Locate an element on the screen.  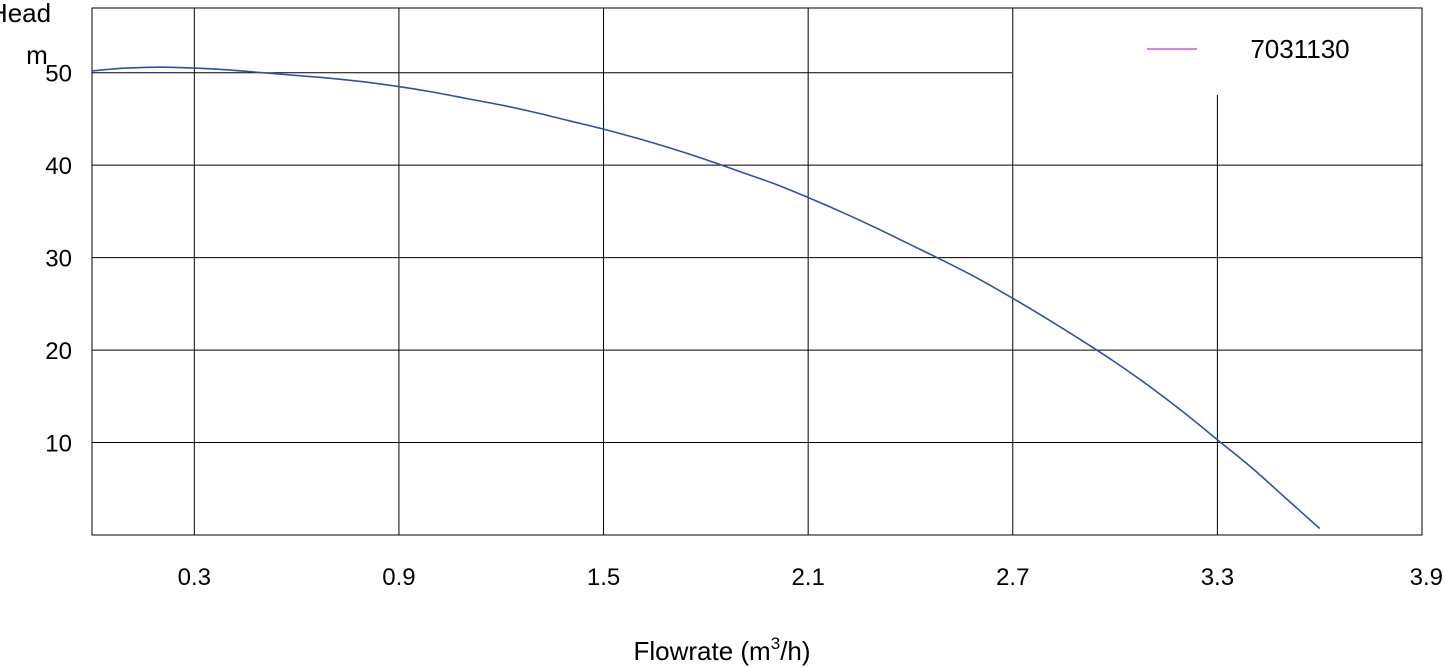
x-tick-label-5: 3.3 is located at coordinates (1217, 577).